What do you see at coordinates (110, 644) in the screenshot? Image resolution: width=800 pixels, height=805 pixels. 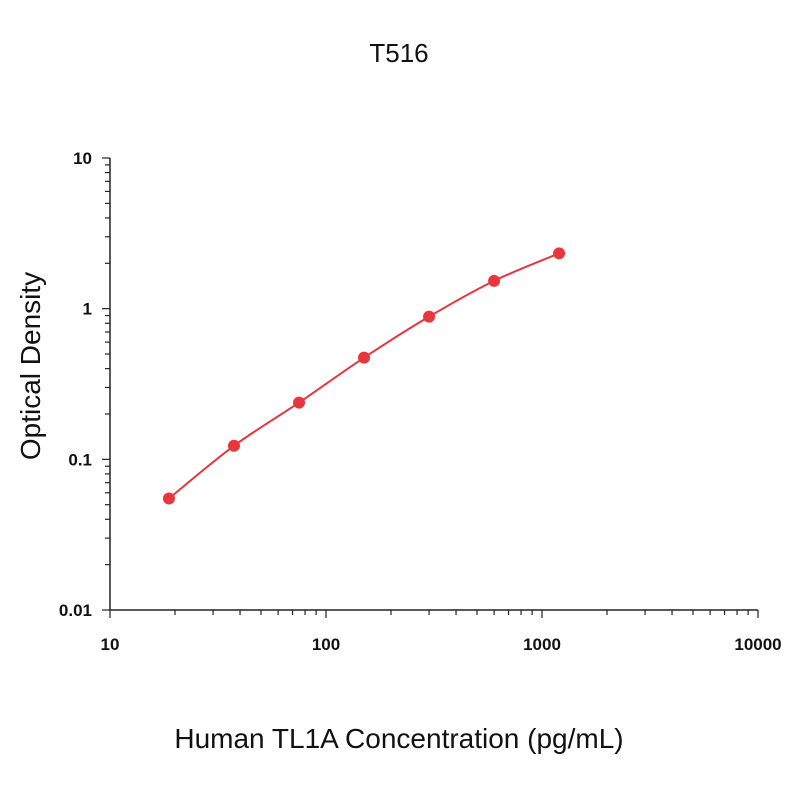 I see `x-tick-label: 10` at bounding box center [110, 644].